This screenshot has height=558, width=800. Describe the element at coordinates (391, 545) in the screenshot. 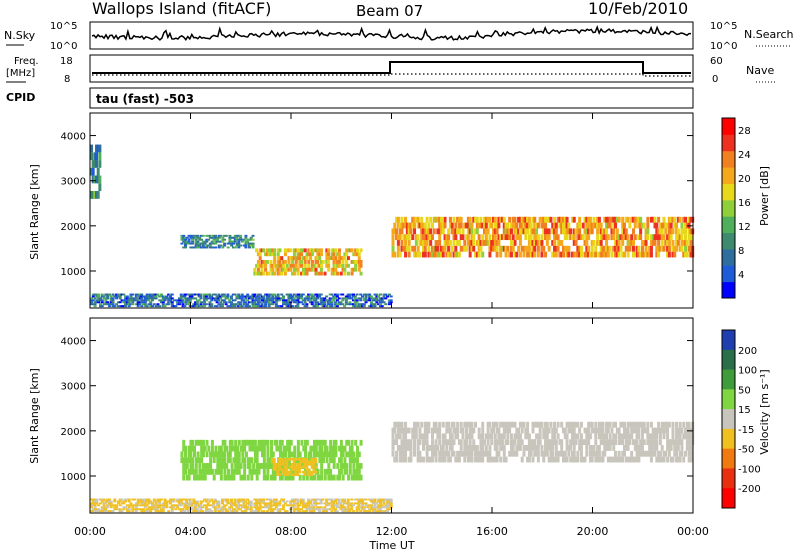

I see `time-axis-label: Time UT` at that location.